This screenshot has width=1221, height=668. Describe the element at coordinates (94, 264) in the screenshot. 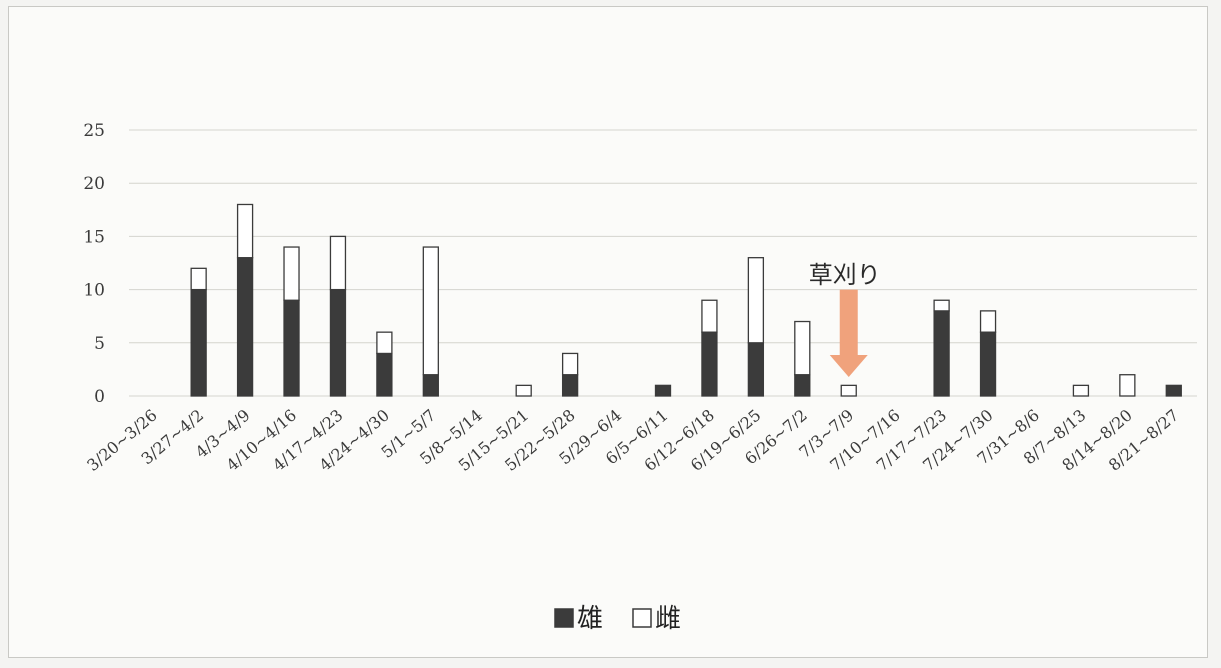

I see `y-axis-ticks: 0 5 10 15 20 25` at that location.